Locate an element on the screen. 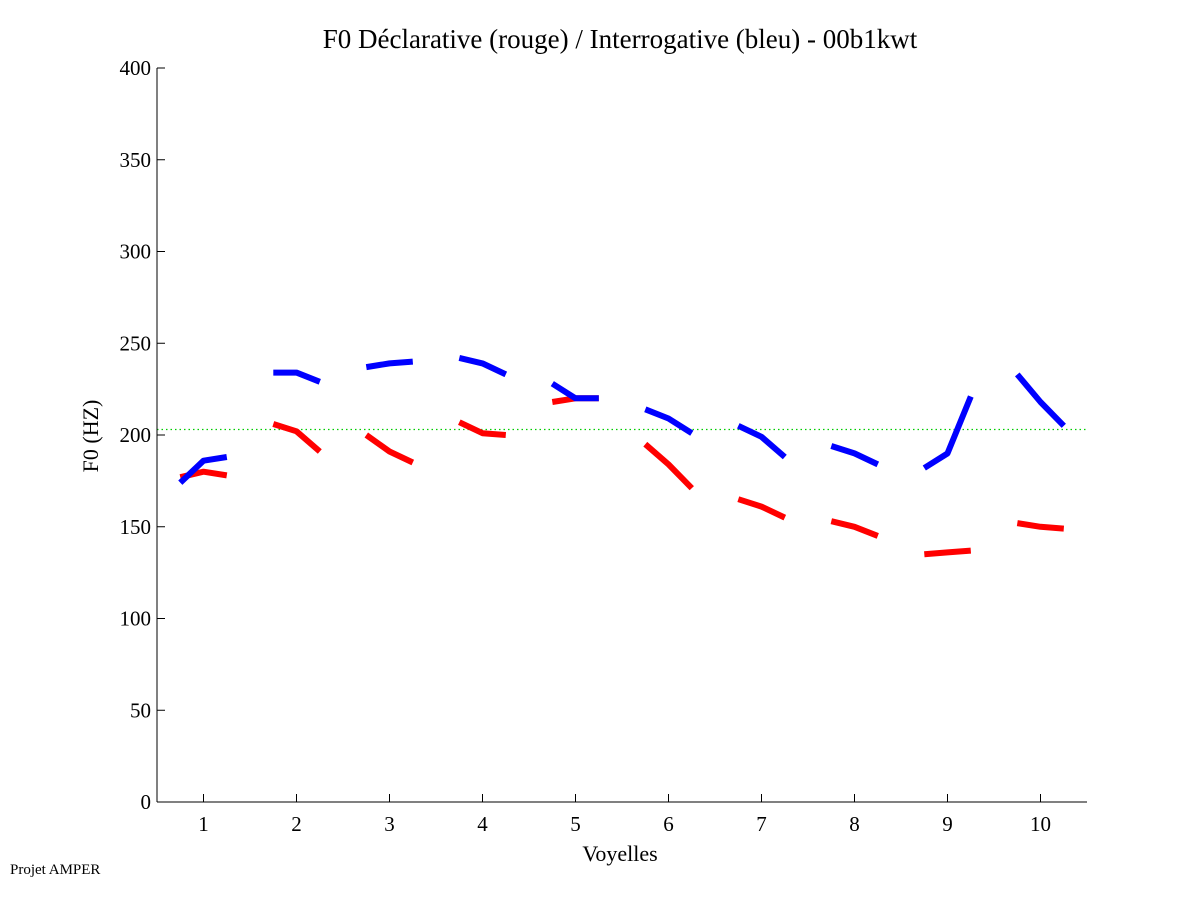 The height and width of the screenshot is (901, 1201). y-tick-label: 400 is located at coordinates (136, 68).